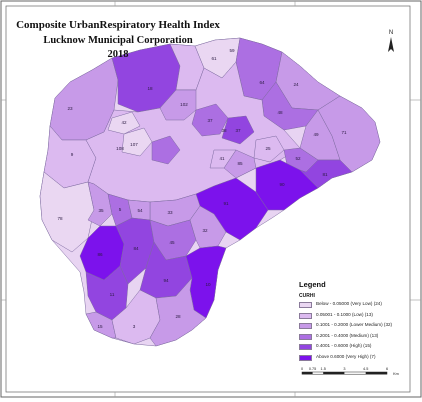 The height and width of the screenshot is (402, 422). What do you see at coordinates (280, 112) in the screenshot?
I see `ward-label: 48` at bounding box center [280, 112].